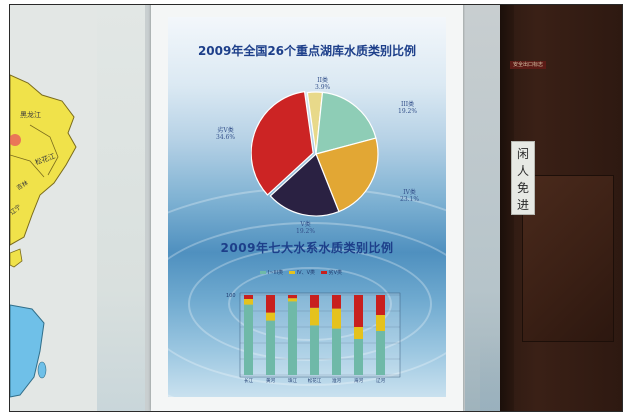  What do you see at coordinates (276, 273) in the screenshot?
I see `legend-label-good: I~III类` at bounding box center [276, 273].